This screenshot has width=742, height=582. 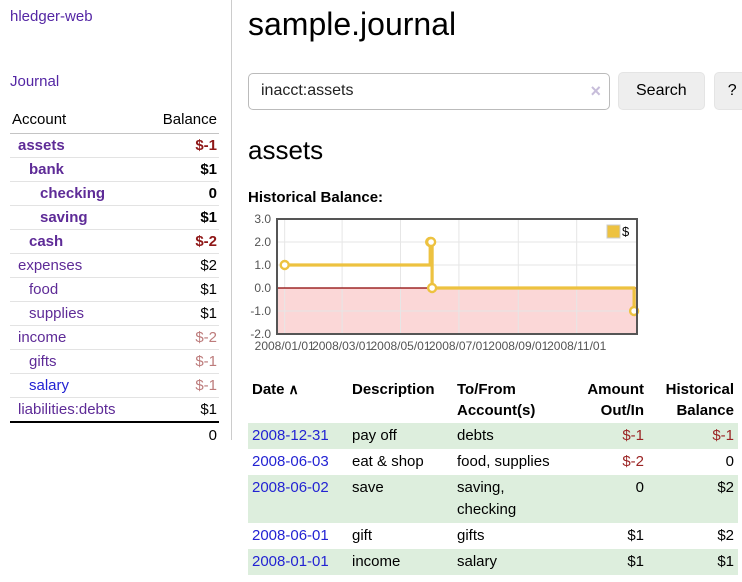 I want to click on transaction-row: 2008-06-01 gift gifts $1 $2, so click(x=493, y=536).